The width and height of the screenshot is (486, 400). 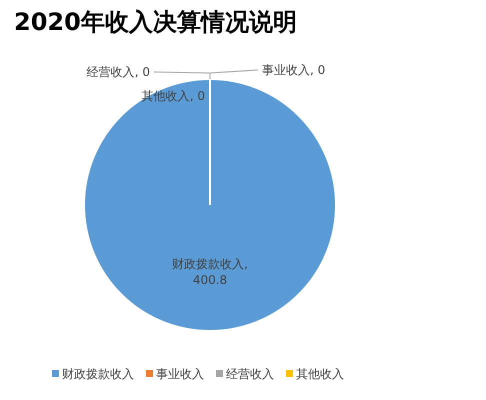 I want to click on legend-label: 经营收入, so click(x=250, y=374).